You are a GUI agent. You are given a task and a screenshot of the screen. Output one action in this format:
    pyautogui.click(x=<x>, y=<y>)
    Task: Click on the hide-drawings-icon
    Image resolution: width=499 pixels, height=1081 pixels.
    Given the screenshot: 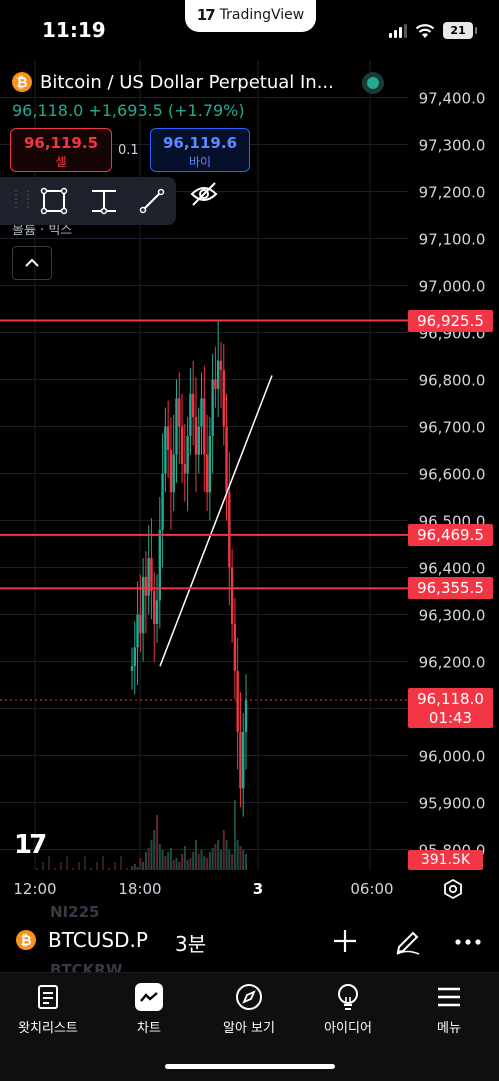 What is the action you would take?
    pyautogui.click(x=204, y=194)
    